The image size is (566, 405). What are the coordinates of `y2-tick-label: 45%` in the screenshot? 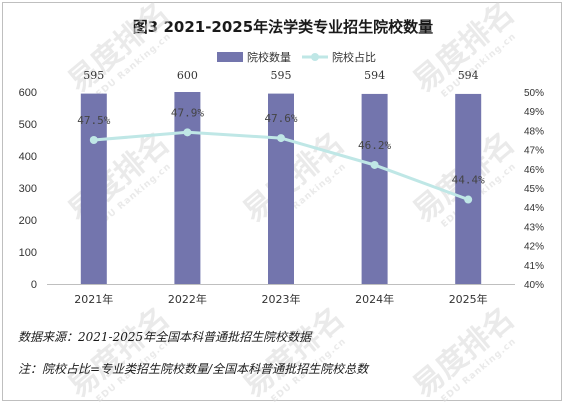 It's located at (534, 189).